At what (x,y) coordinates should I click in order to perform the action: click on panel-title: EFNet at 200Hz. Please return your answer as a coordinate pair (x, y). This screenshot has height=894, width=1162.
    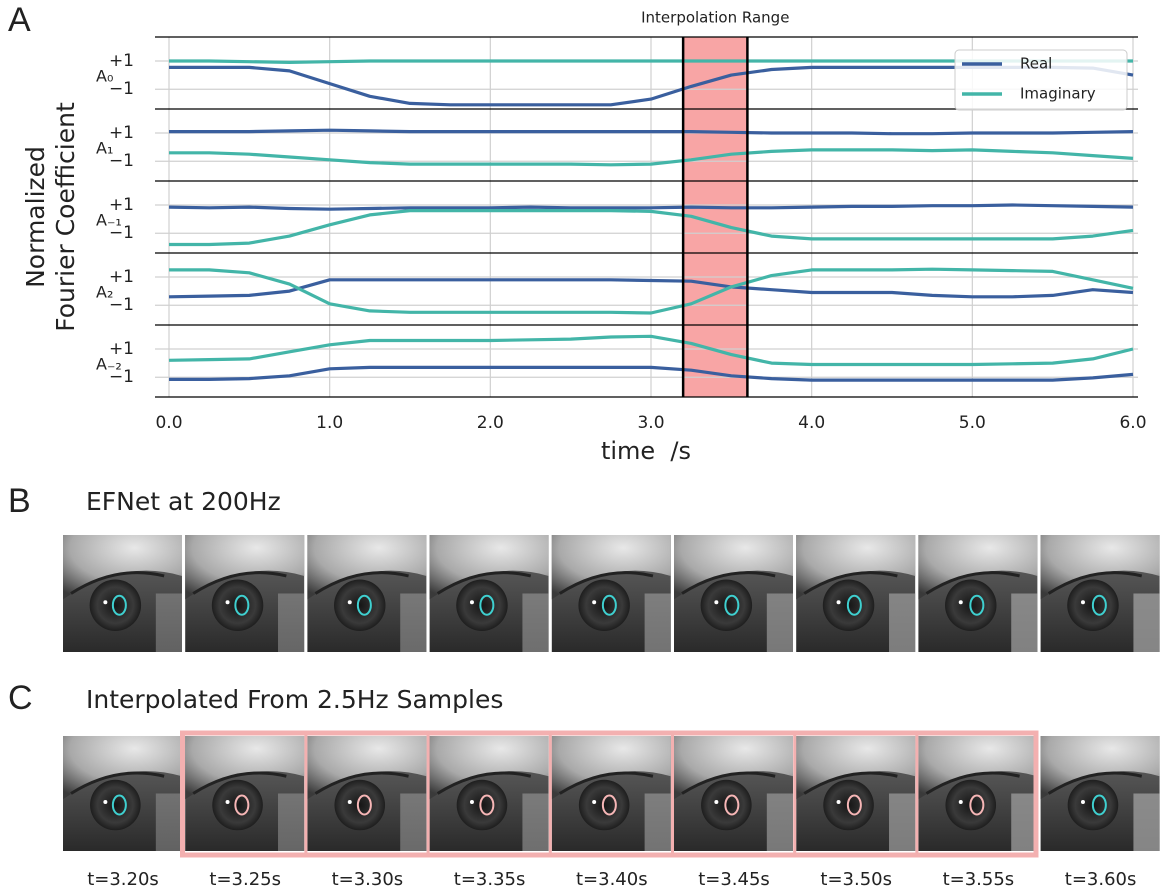
    Looking at the image, I should click on (183, 501).